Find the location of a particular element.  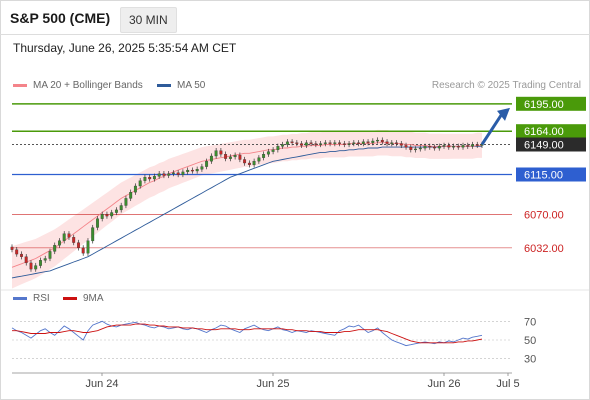

legend-ma50-label: MA 50 is located at coordinates (191, 85).